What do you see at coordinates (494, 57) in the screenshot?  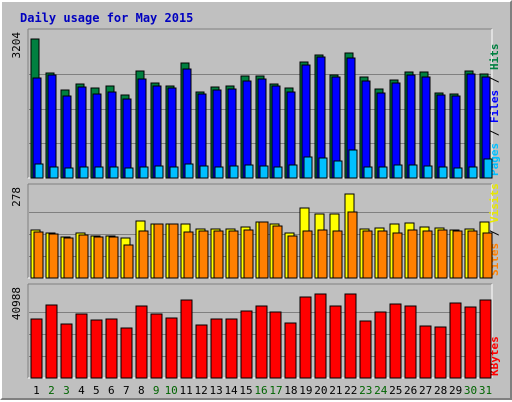 I see `panel-hits-files-pages-side-label-part-5: Hits` at bounding box center [494, 57].